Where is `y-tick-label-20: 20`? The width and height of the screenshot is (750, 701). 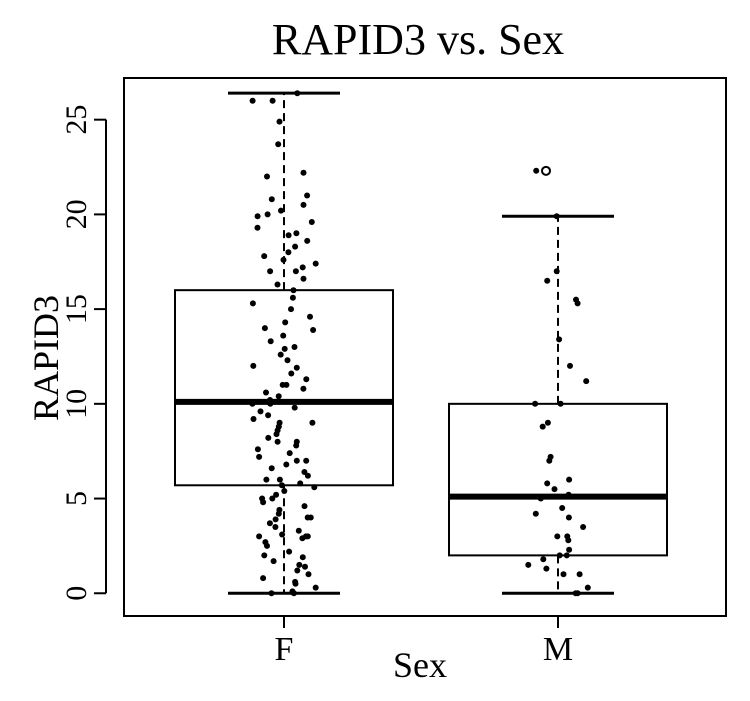
y-tick-label-20: 20 is located at coordinates (76, 214).